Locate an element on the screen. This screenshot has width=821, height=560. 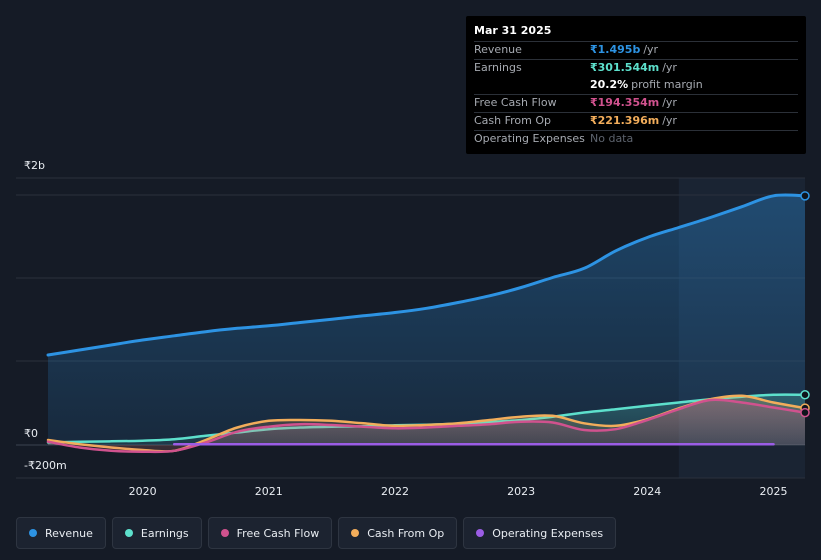
legend-item-earnings: Earnings is located at coordinates (156, 533).